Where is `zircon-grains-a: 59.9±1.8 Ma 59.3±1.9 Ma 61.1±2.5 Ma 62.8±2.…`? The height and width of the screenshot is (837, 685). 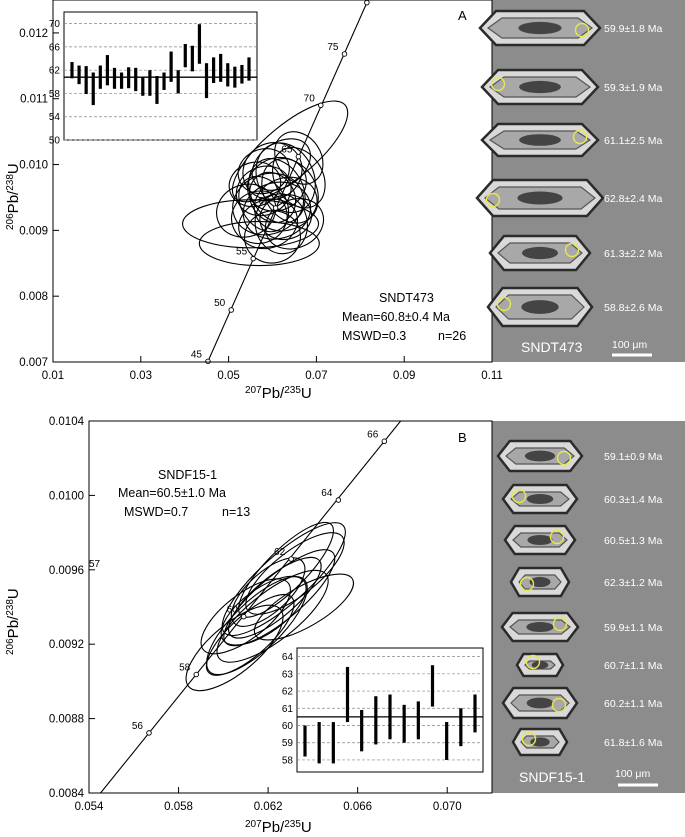 zircon-grains-a: 59.9±1.8 Ma 59.3±1.9 Ma 61.1±2.5 Ma 62.8±2.… is located at coordinates (568, 168).